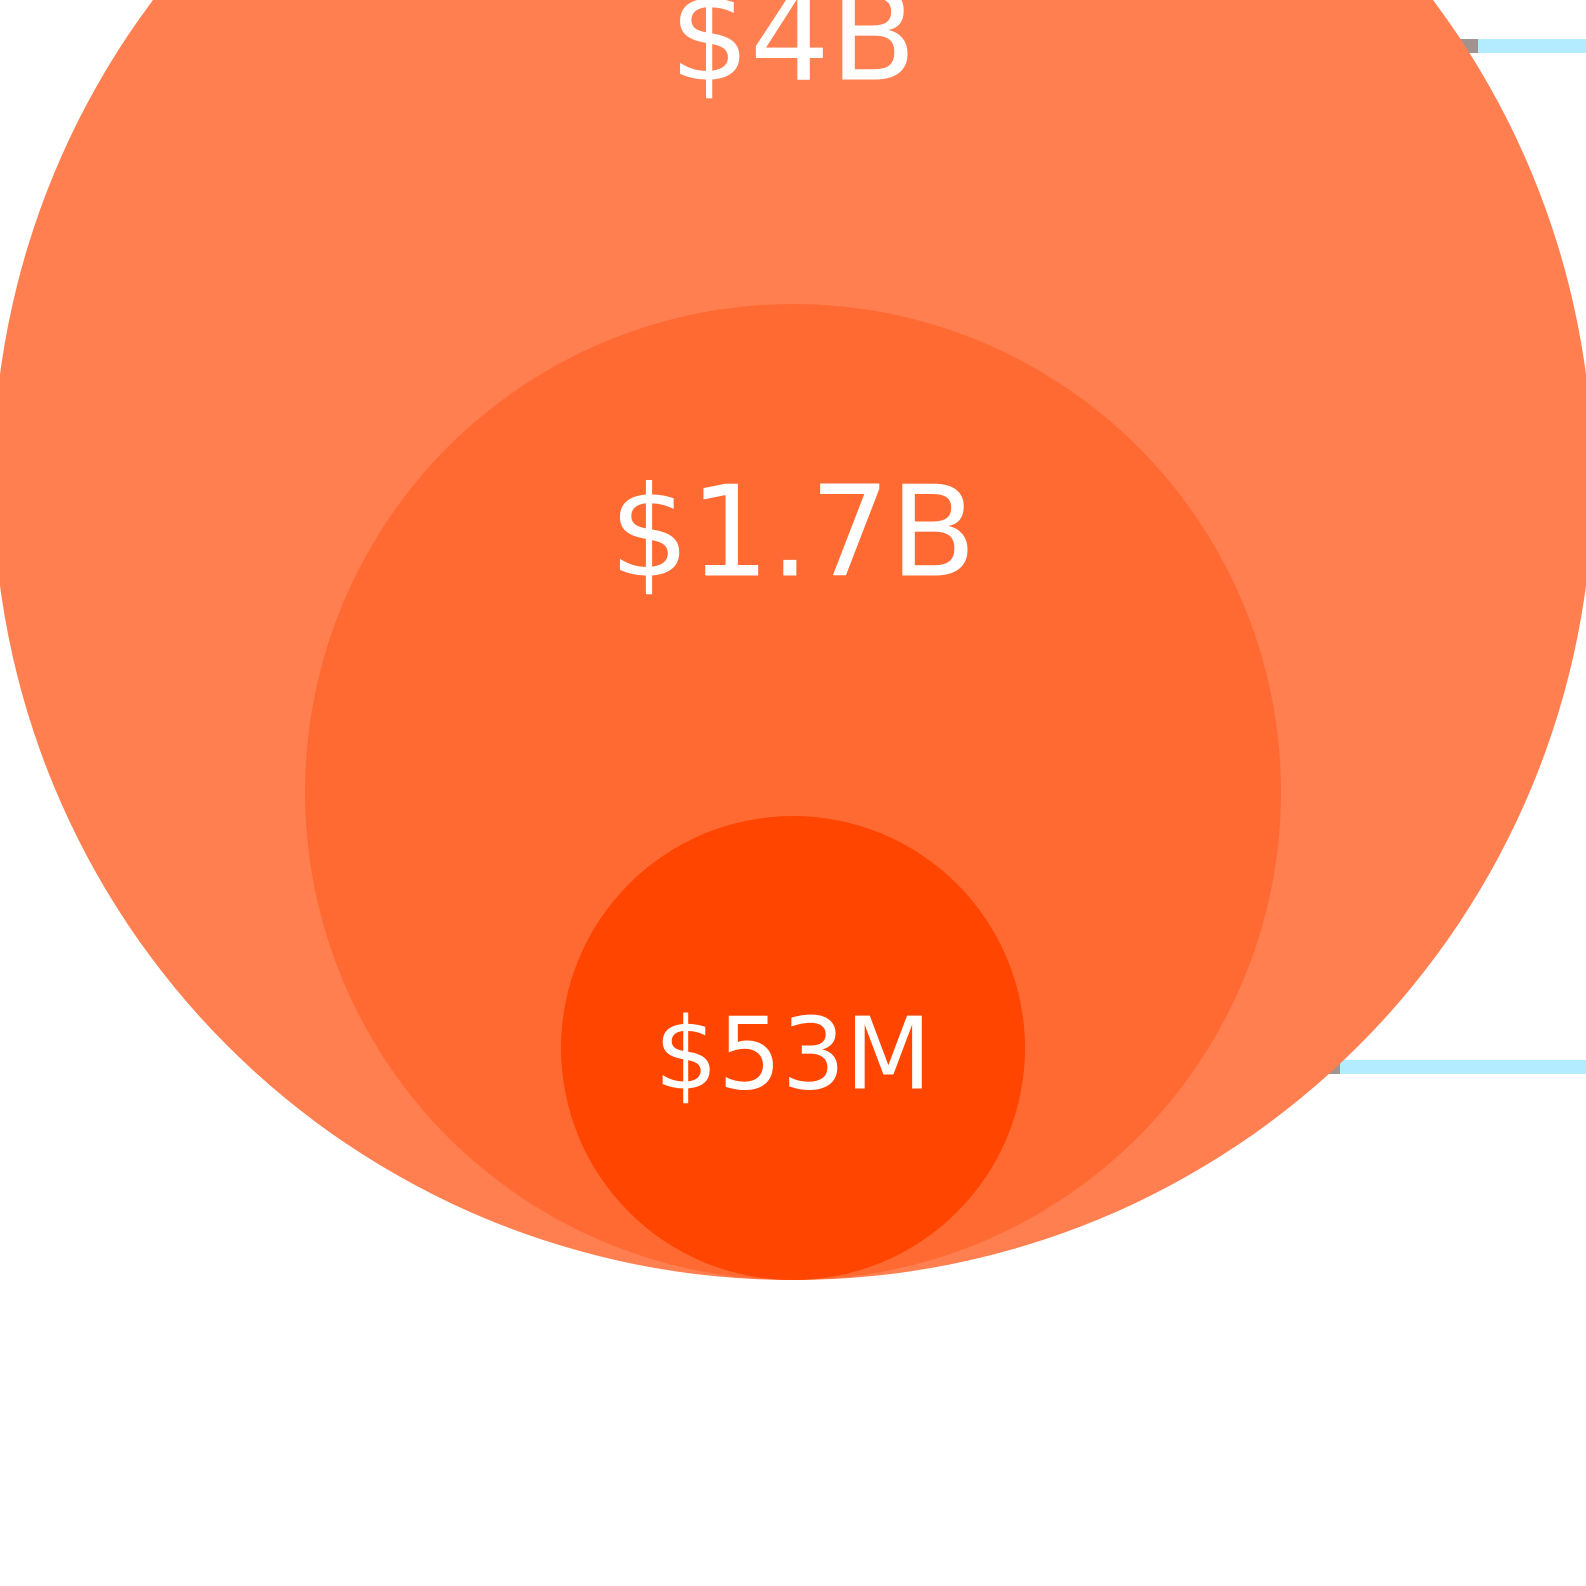 Image resolution: width=1586 pixels, height=1586 pixels. What do you see at coordinates (793, 55) in the screenshot?
I see `bubble-label-0: $4B` at bounding box center [793, 55].